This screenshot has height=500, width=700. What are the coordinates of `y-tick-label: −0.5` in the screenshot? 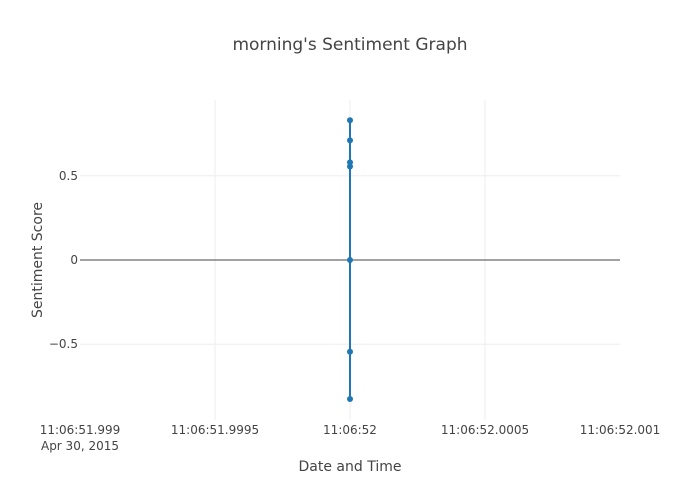 It's located at (63, 344).